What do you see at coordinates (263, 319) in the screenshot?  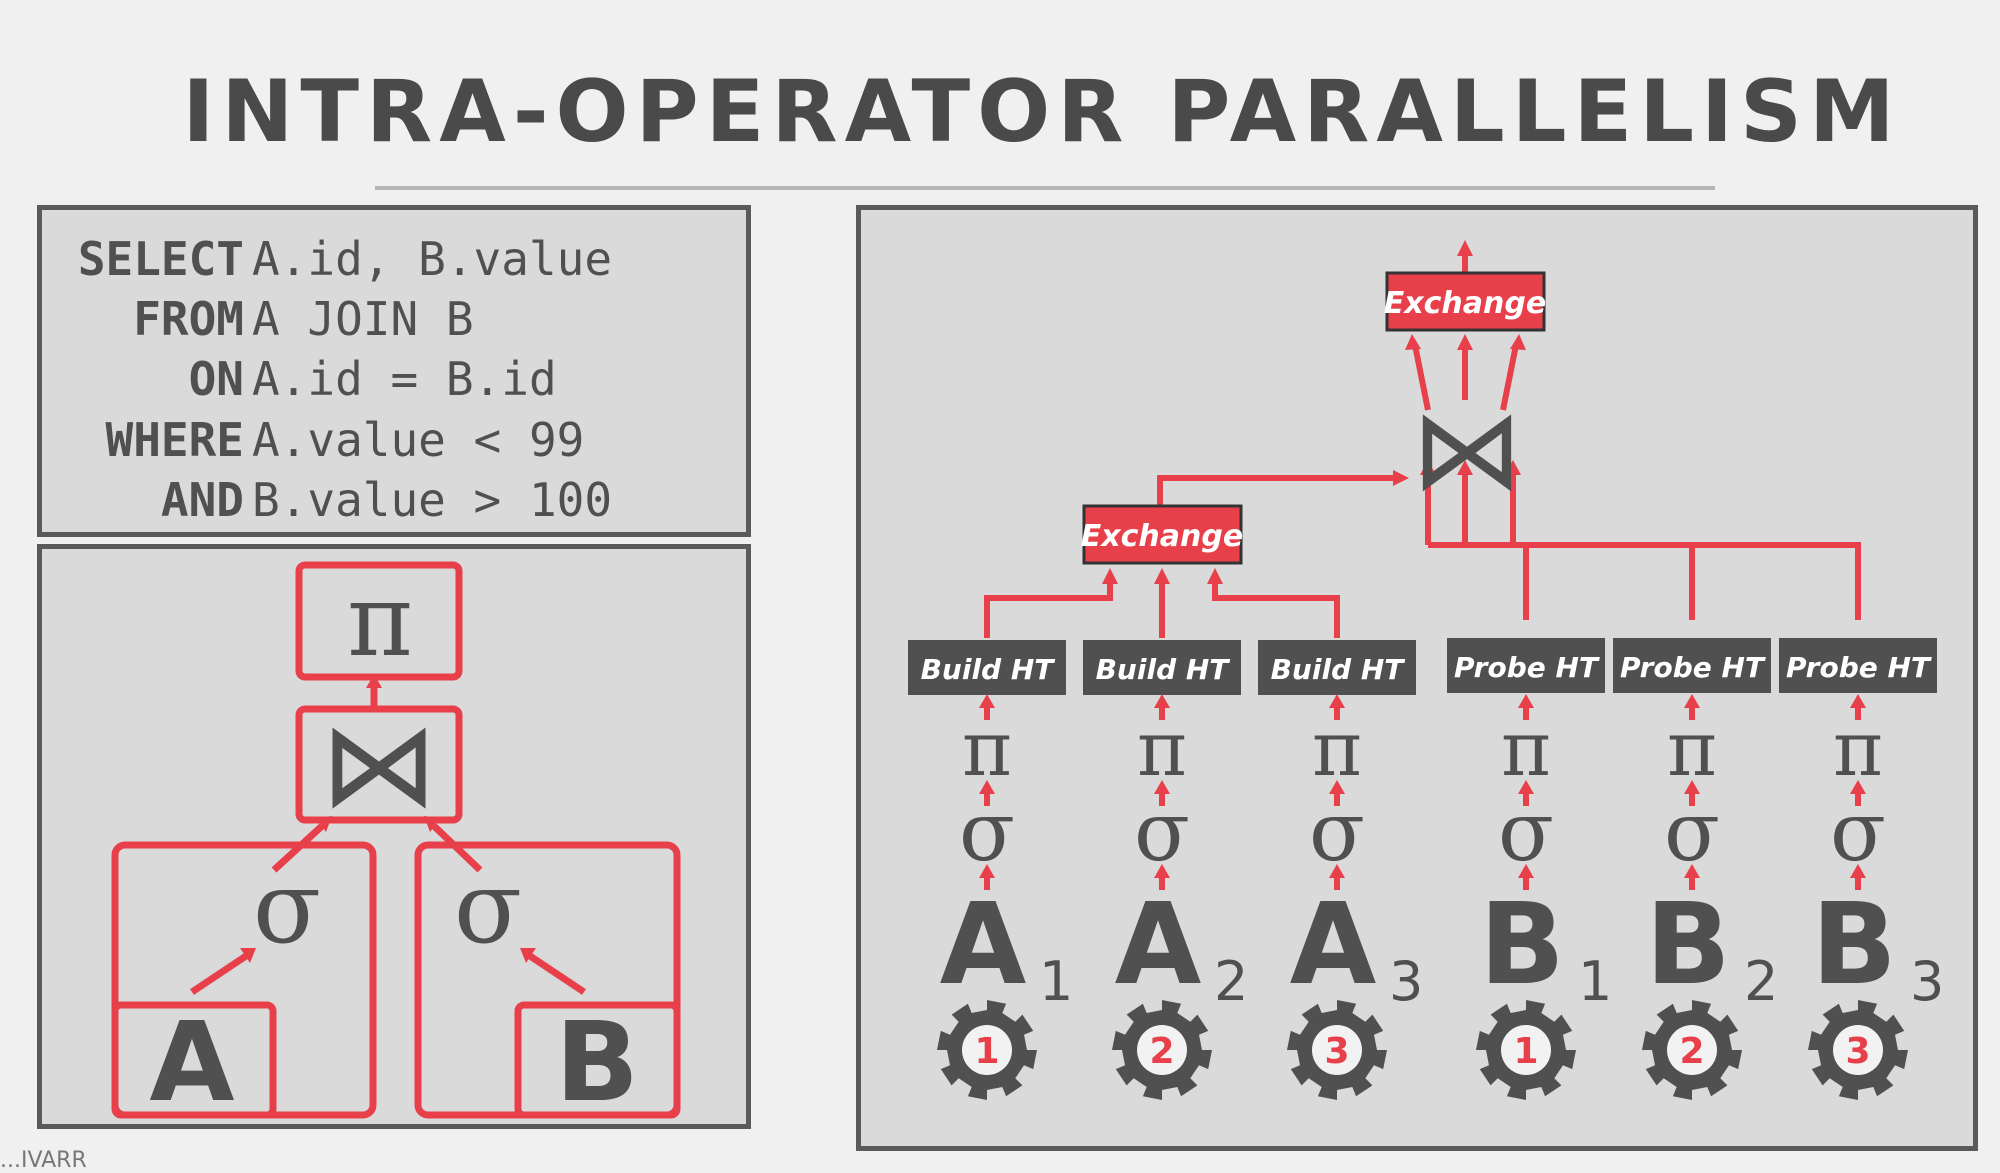 I see `sql-line-from: FROM A JOIN B` at bounding box center [263, 319].